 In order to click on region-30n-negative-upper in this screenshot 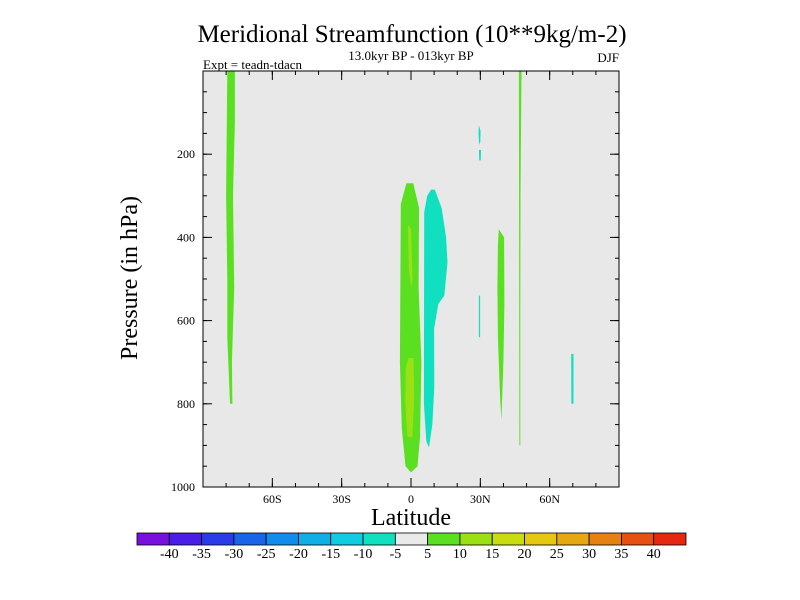, I will do `click(479, 135)`.